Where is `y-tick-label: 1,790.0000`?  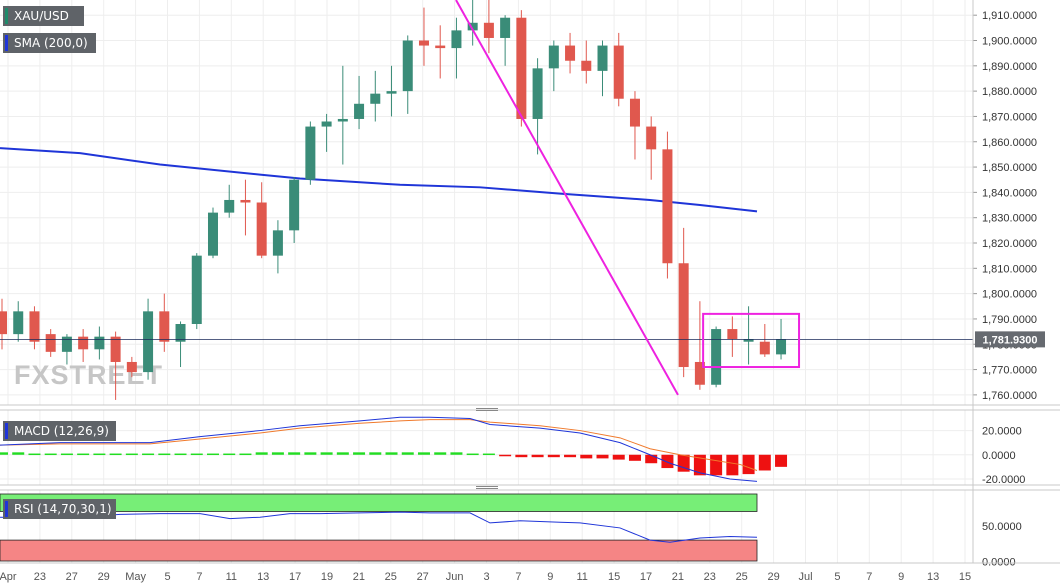 y-tick-label: 1,790.0000 is located at coordinates (1009, 320).